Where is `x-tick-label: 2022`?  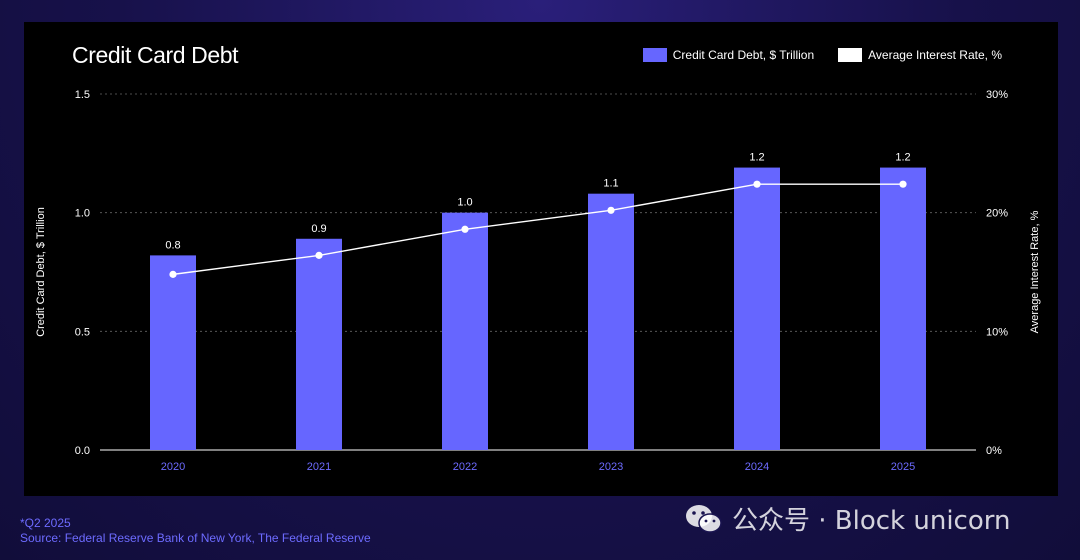
x-tick-label: 2022 is located at coordinates (465, 467).